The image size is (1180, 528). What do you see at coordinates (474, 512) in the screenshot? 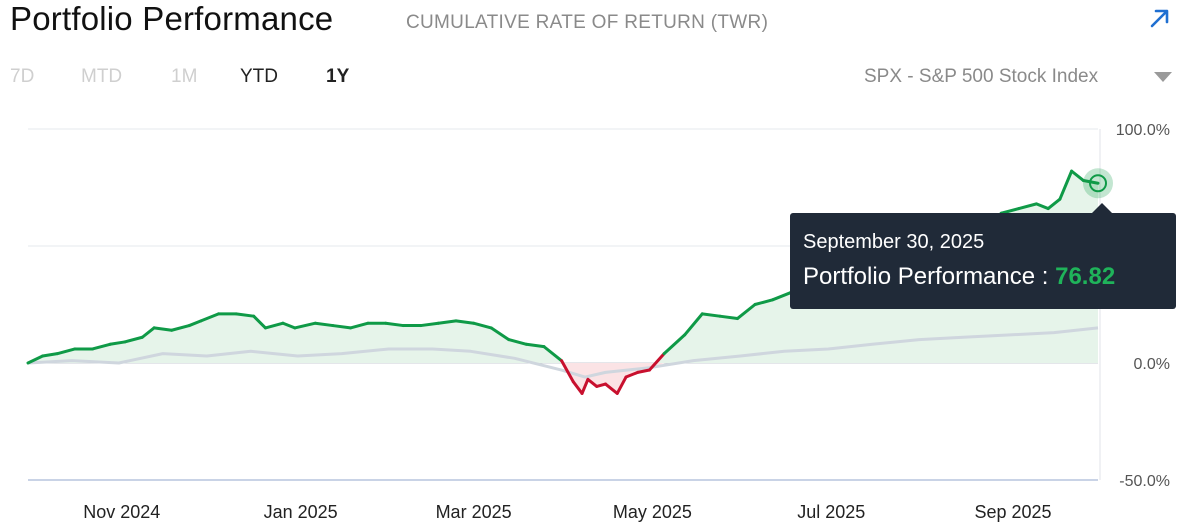
I see `x-tick-label: Mar 2025` at bounding box center [474, 512].